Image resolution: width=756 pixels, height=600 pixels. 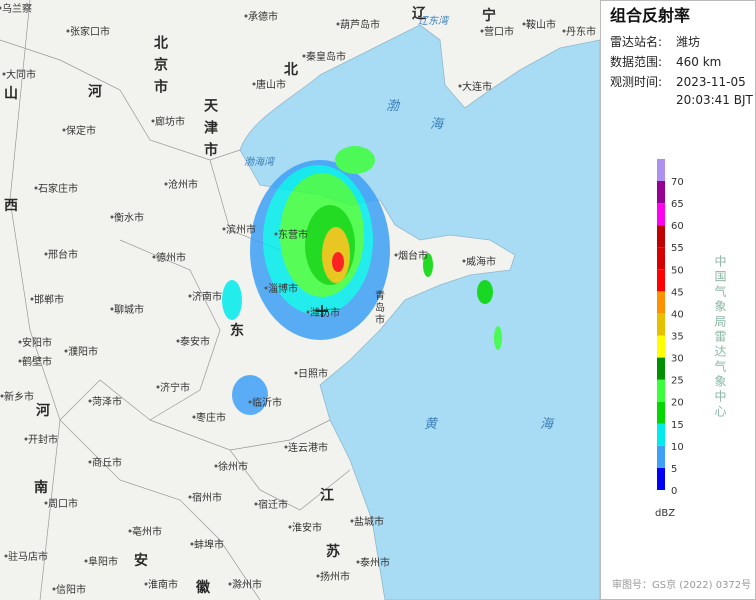 I want to click on city-label: 日照市, so click(x=313, y=373).